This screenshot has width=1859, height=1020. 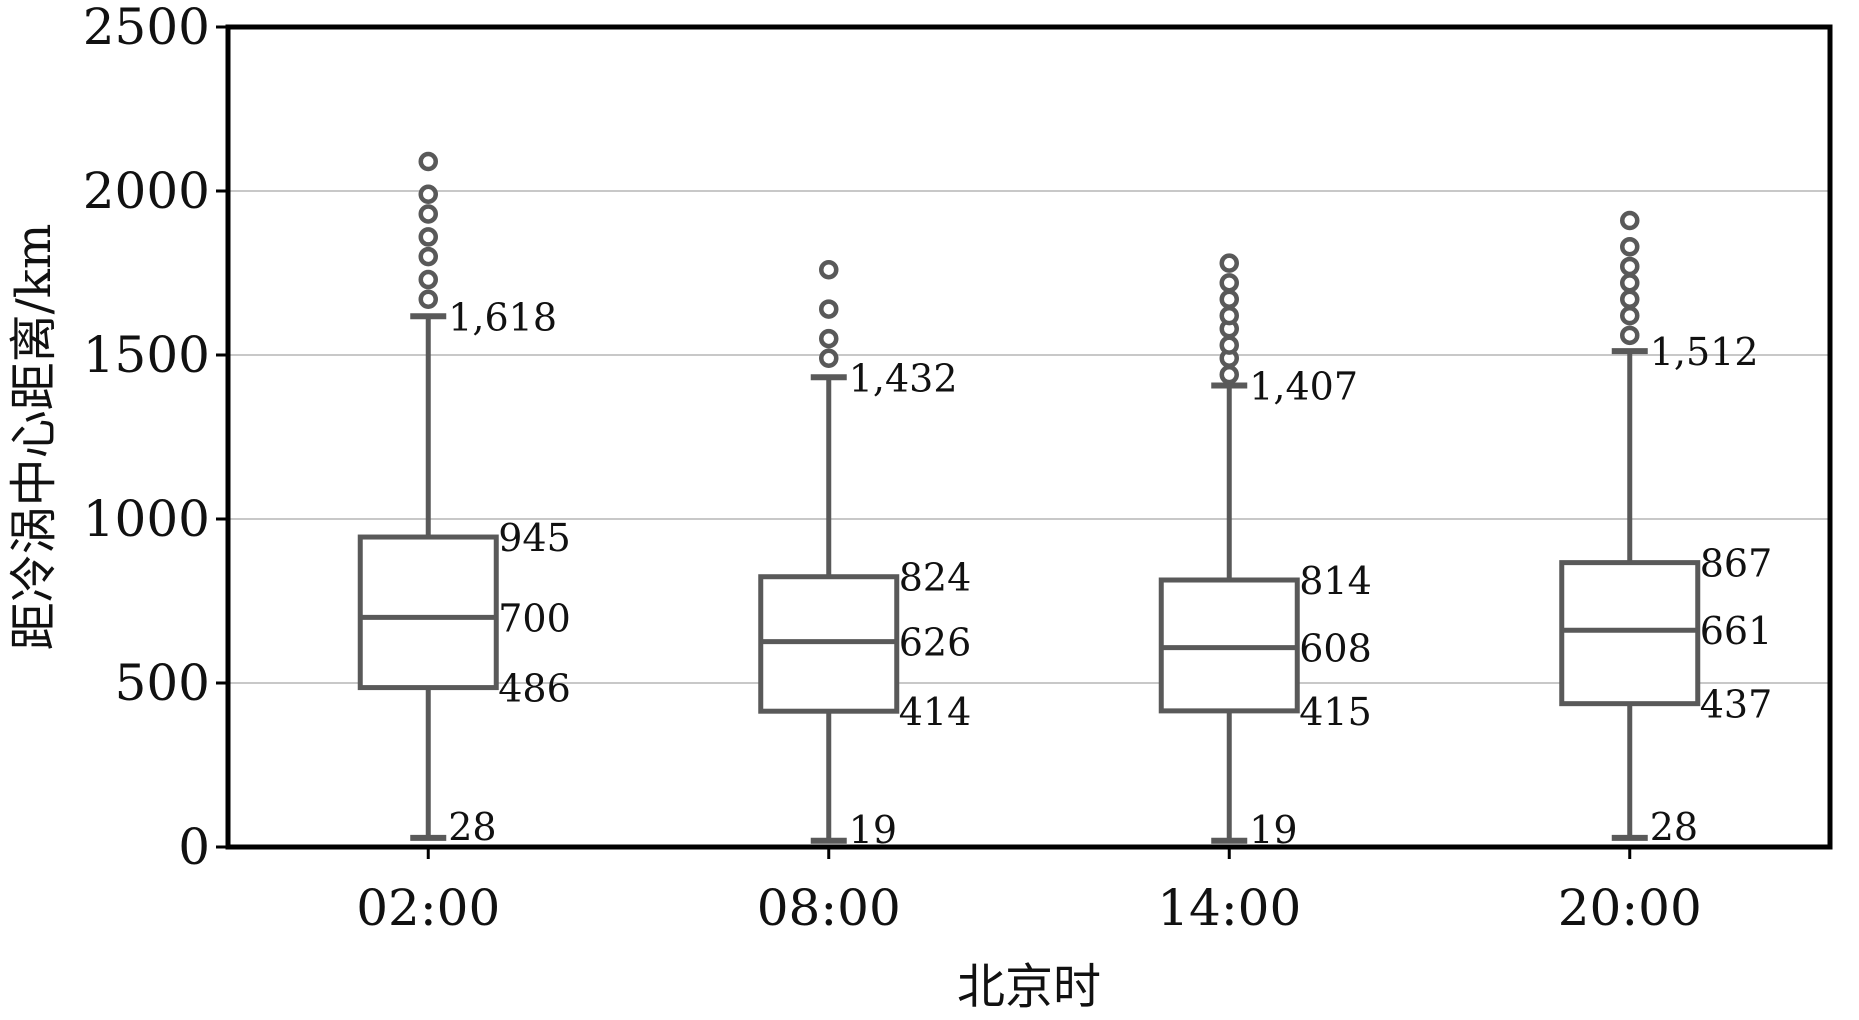 What do you see at coordinates (829, 908) in the screenshot?
I see `x-tick-label: 08:00` at bounding box center [829, 908].